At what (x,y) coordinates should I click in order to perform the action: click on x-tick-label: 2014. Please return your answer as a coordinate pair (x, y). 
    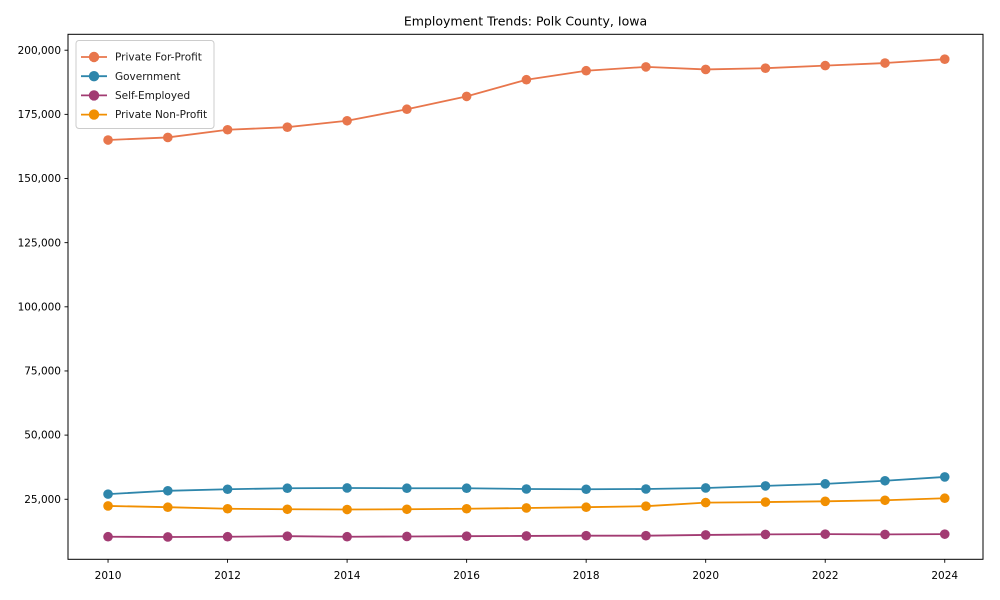
    Looking at the image, I should click on (347, 576).